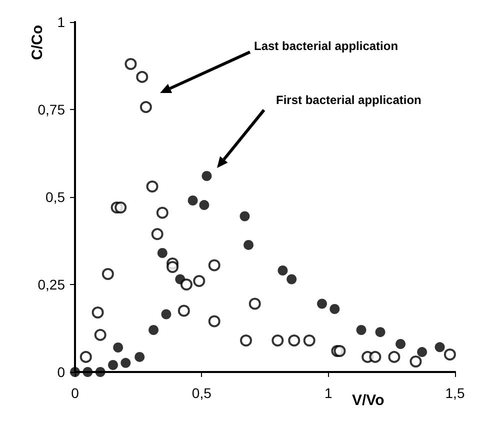 The height and width of the screenshot is (425, 477). What do you see at coordinates (52, 110) in the screenshot?
I see `y-tick-label: 0,75` at bounding box center [52, 110].